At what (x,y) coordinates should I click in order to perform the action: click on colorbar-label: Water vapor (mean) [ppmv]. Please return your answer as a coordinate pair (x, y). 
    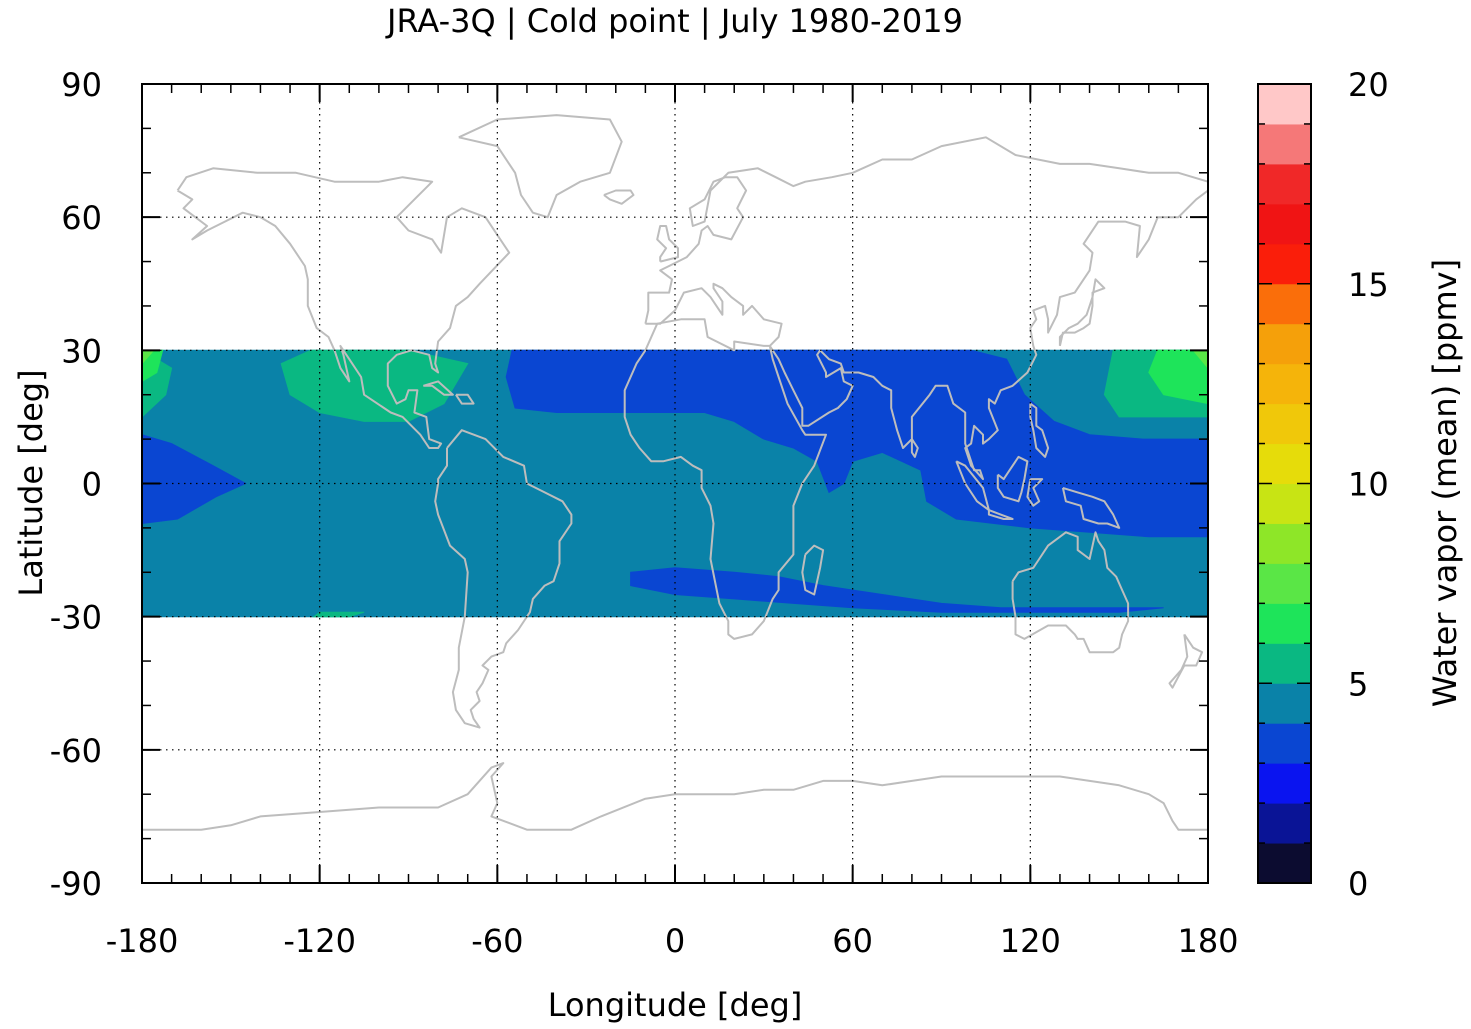
    Looking at the image, I should click on (1445, 483).